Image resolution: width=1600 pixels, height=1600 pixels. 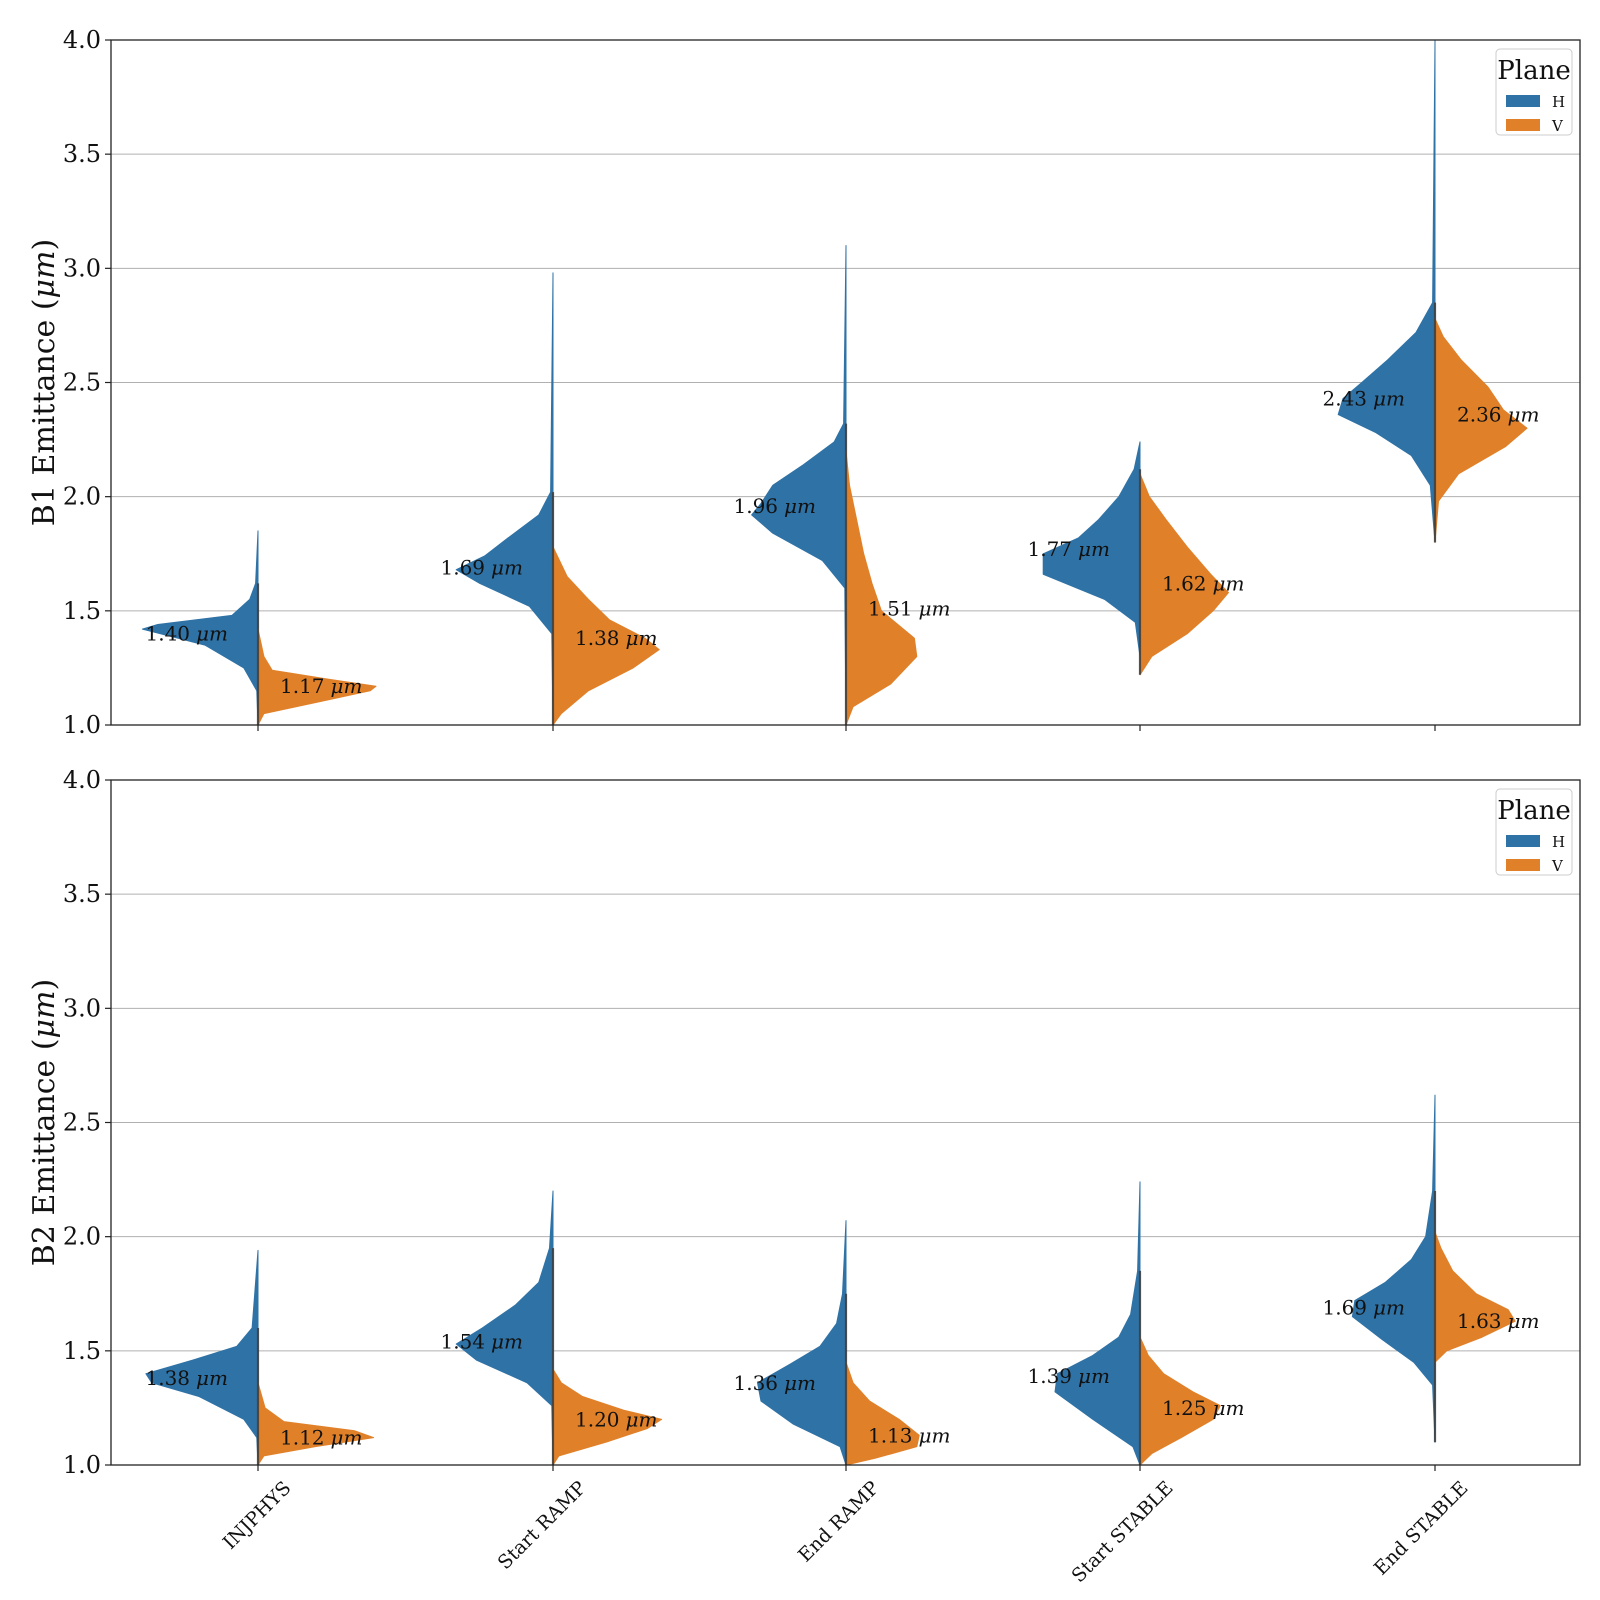 I want to click on y-axis-label: B1 Emittance (μm), so click(x=44, y=382).